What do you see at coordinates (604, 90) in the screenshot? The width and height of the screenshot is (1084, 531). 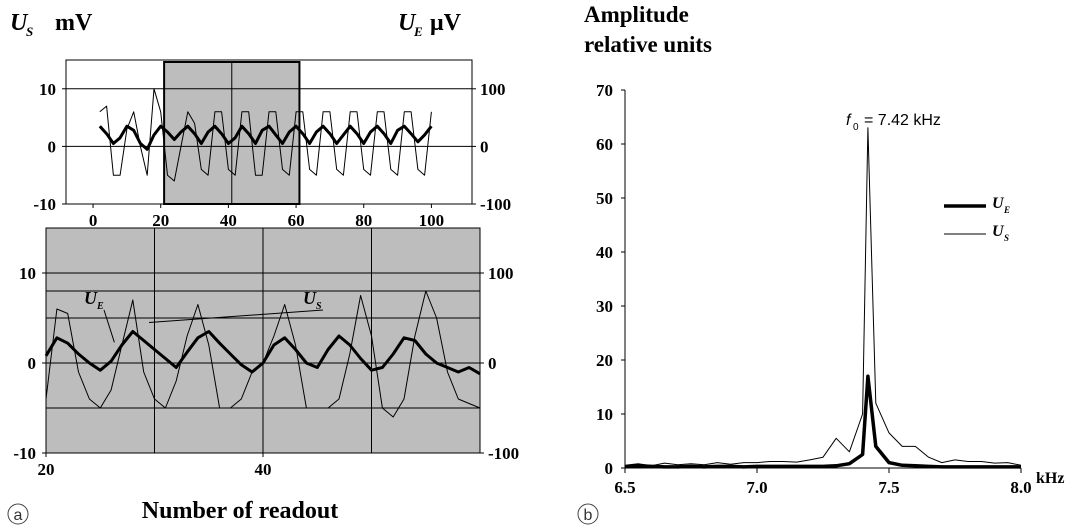 I see `y-tick-label-70: 70` at bounding box center [604, 90].